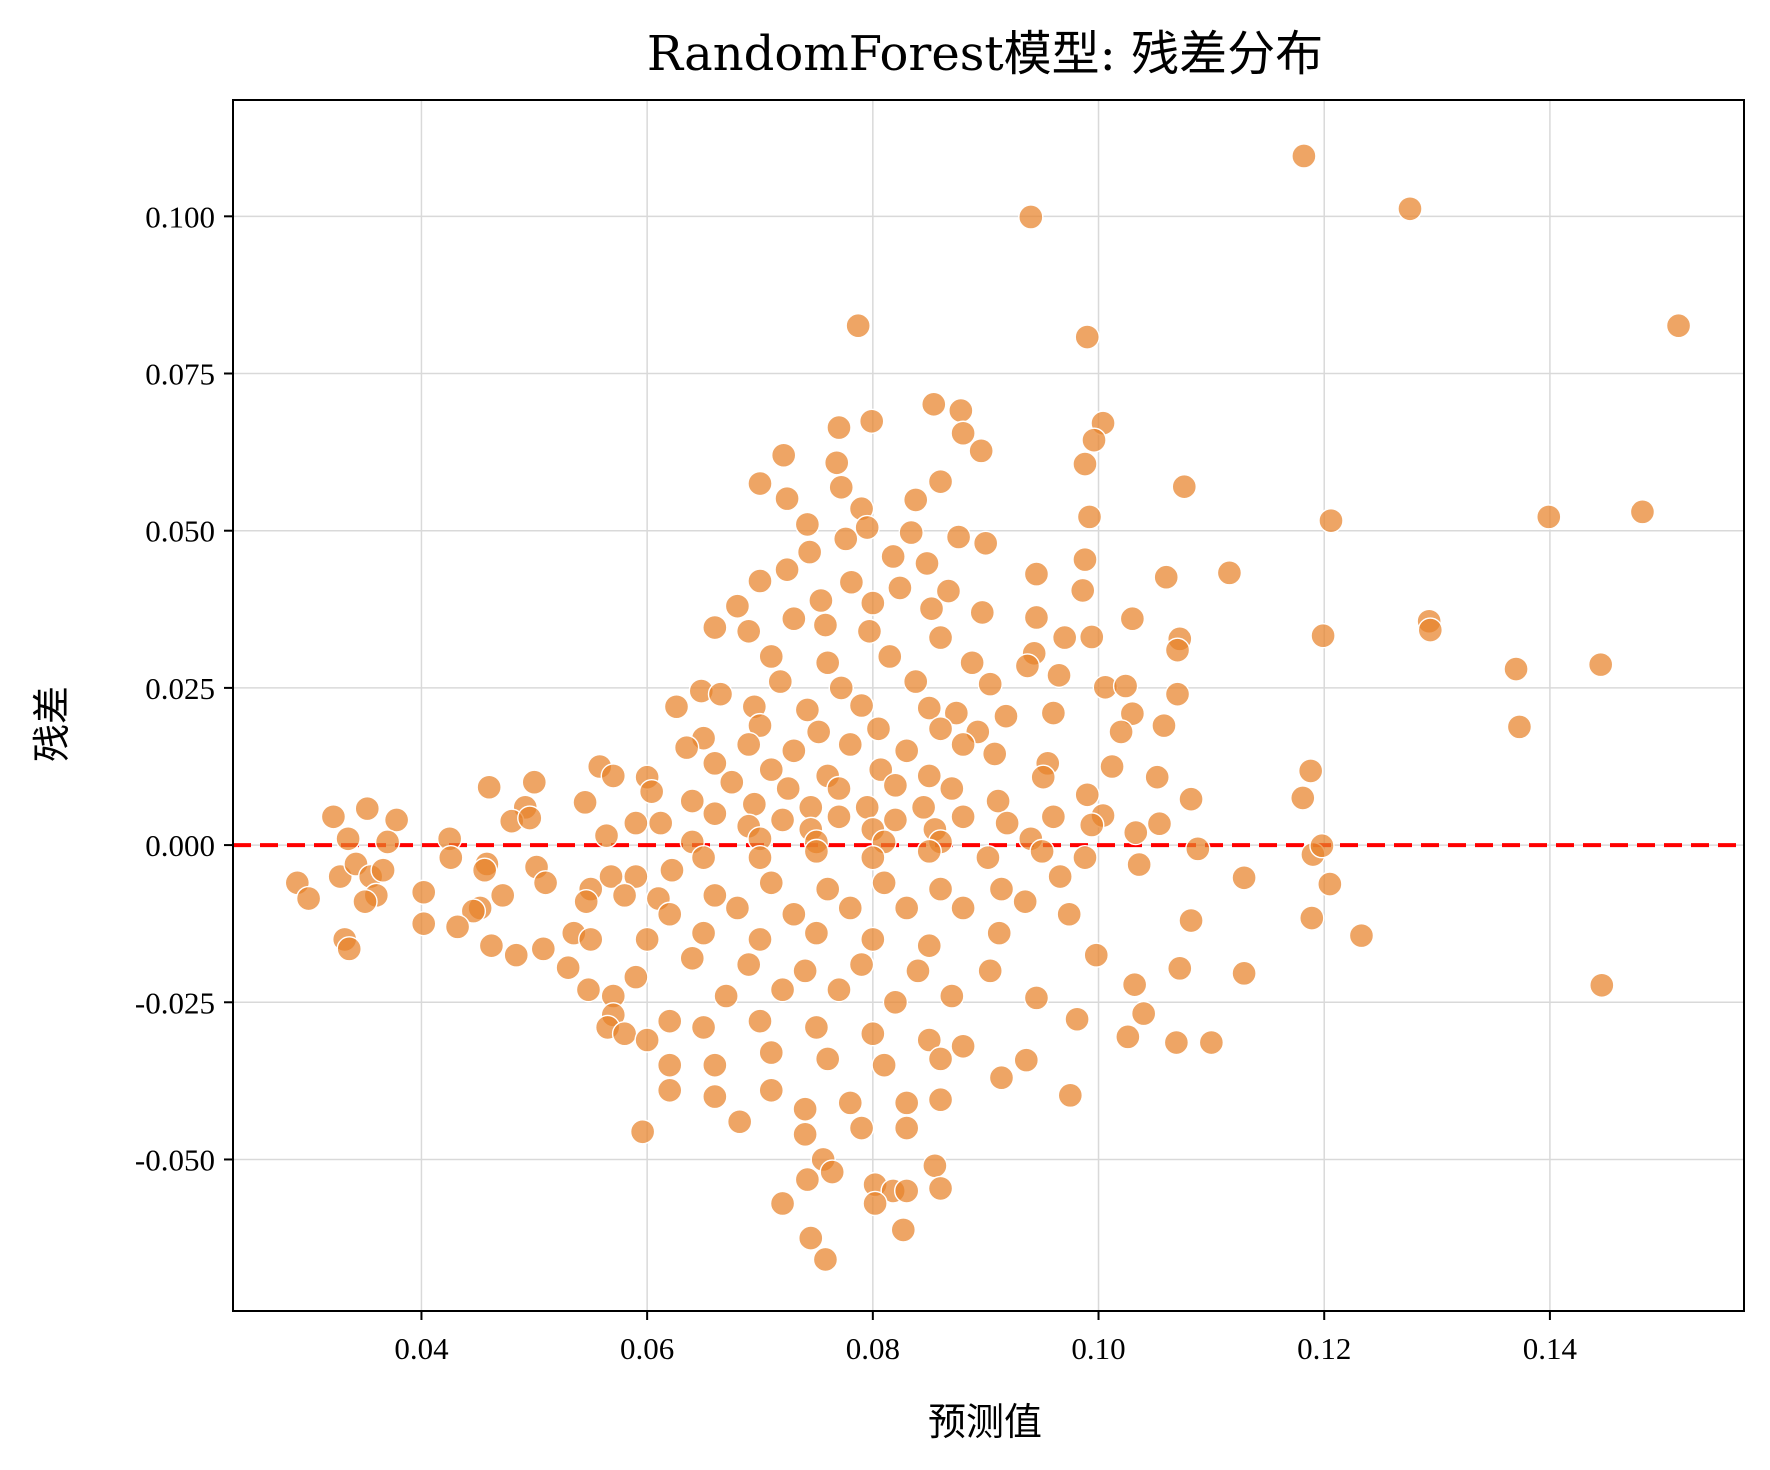 The width and height of the screenshot is (1770, 1470). What do you see at coordinates (986, 1338) in the screenshot?
I see `x-axis-ticks: 0.04 0.06 0.08 0.10 0.12 0.14` at bounding box center [986, 1338].